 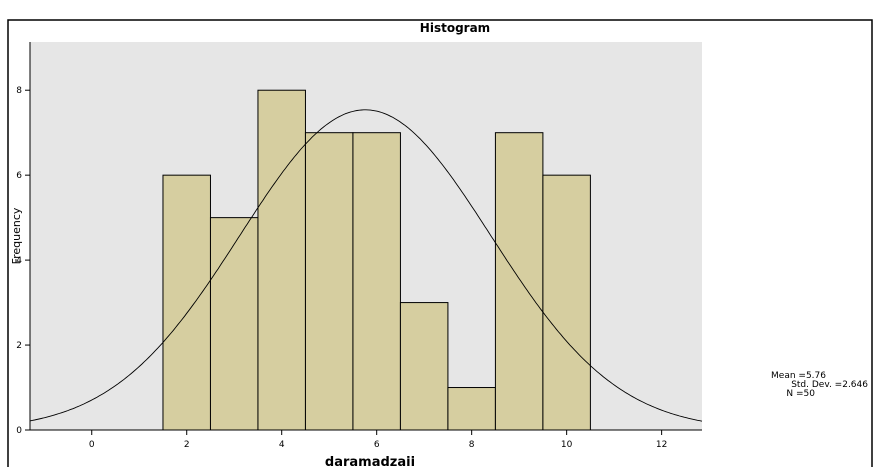 What do you see at coordinates (472, 445) in the screenshot?
I see `x-tick-label: 8` at bounding box center [472, 445].